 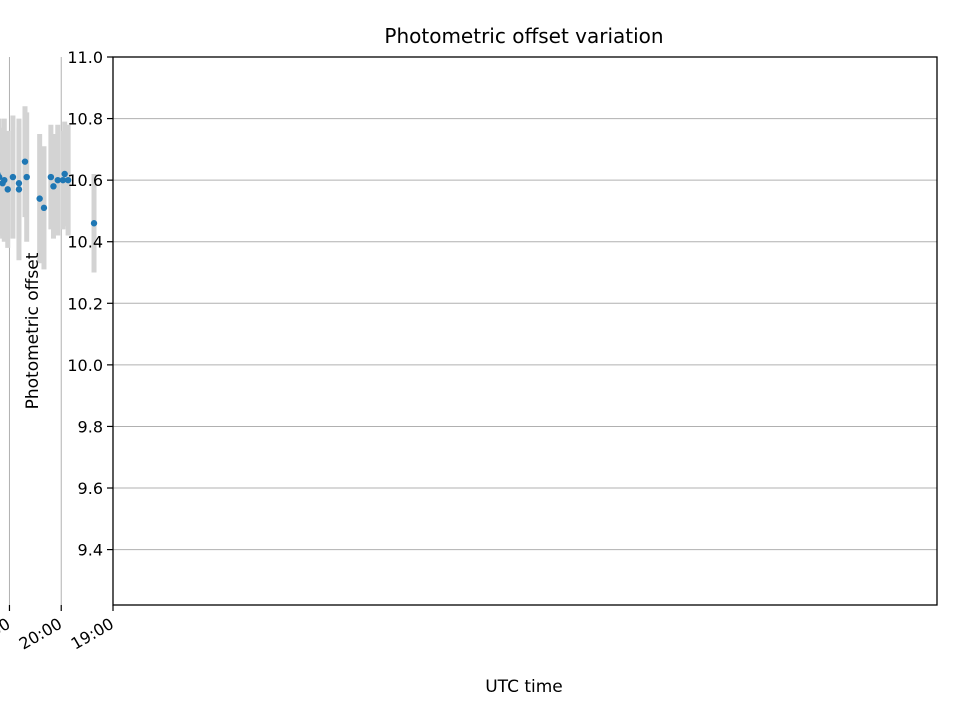 What do you see at coordinates (40, 634) in the screenshot?
I see `x-tick-label: 20:00` at bounding box center [40, 634].